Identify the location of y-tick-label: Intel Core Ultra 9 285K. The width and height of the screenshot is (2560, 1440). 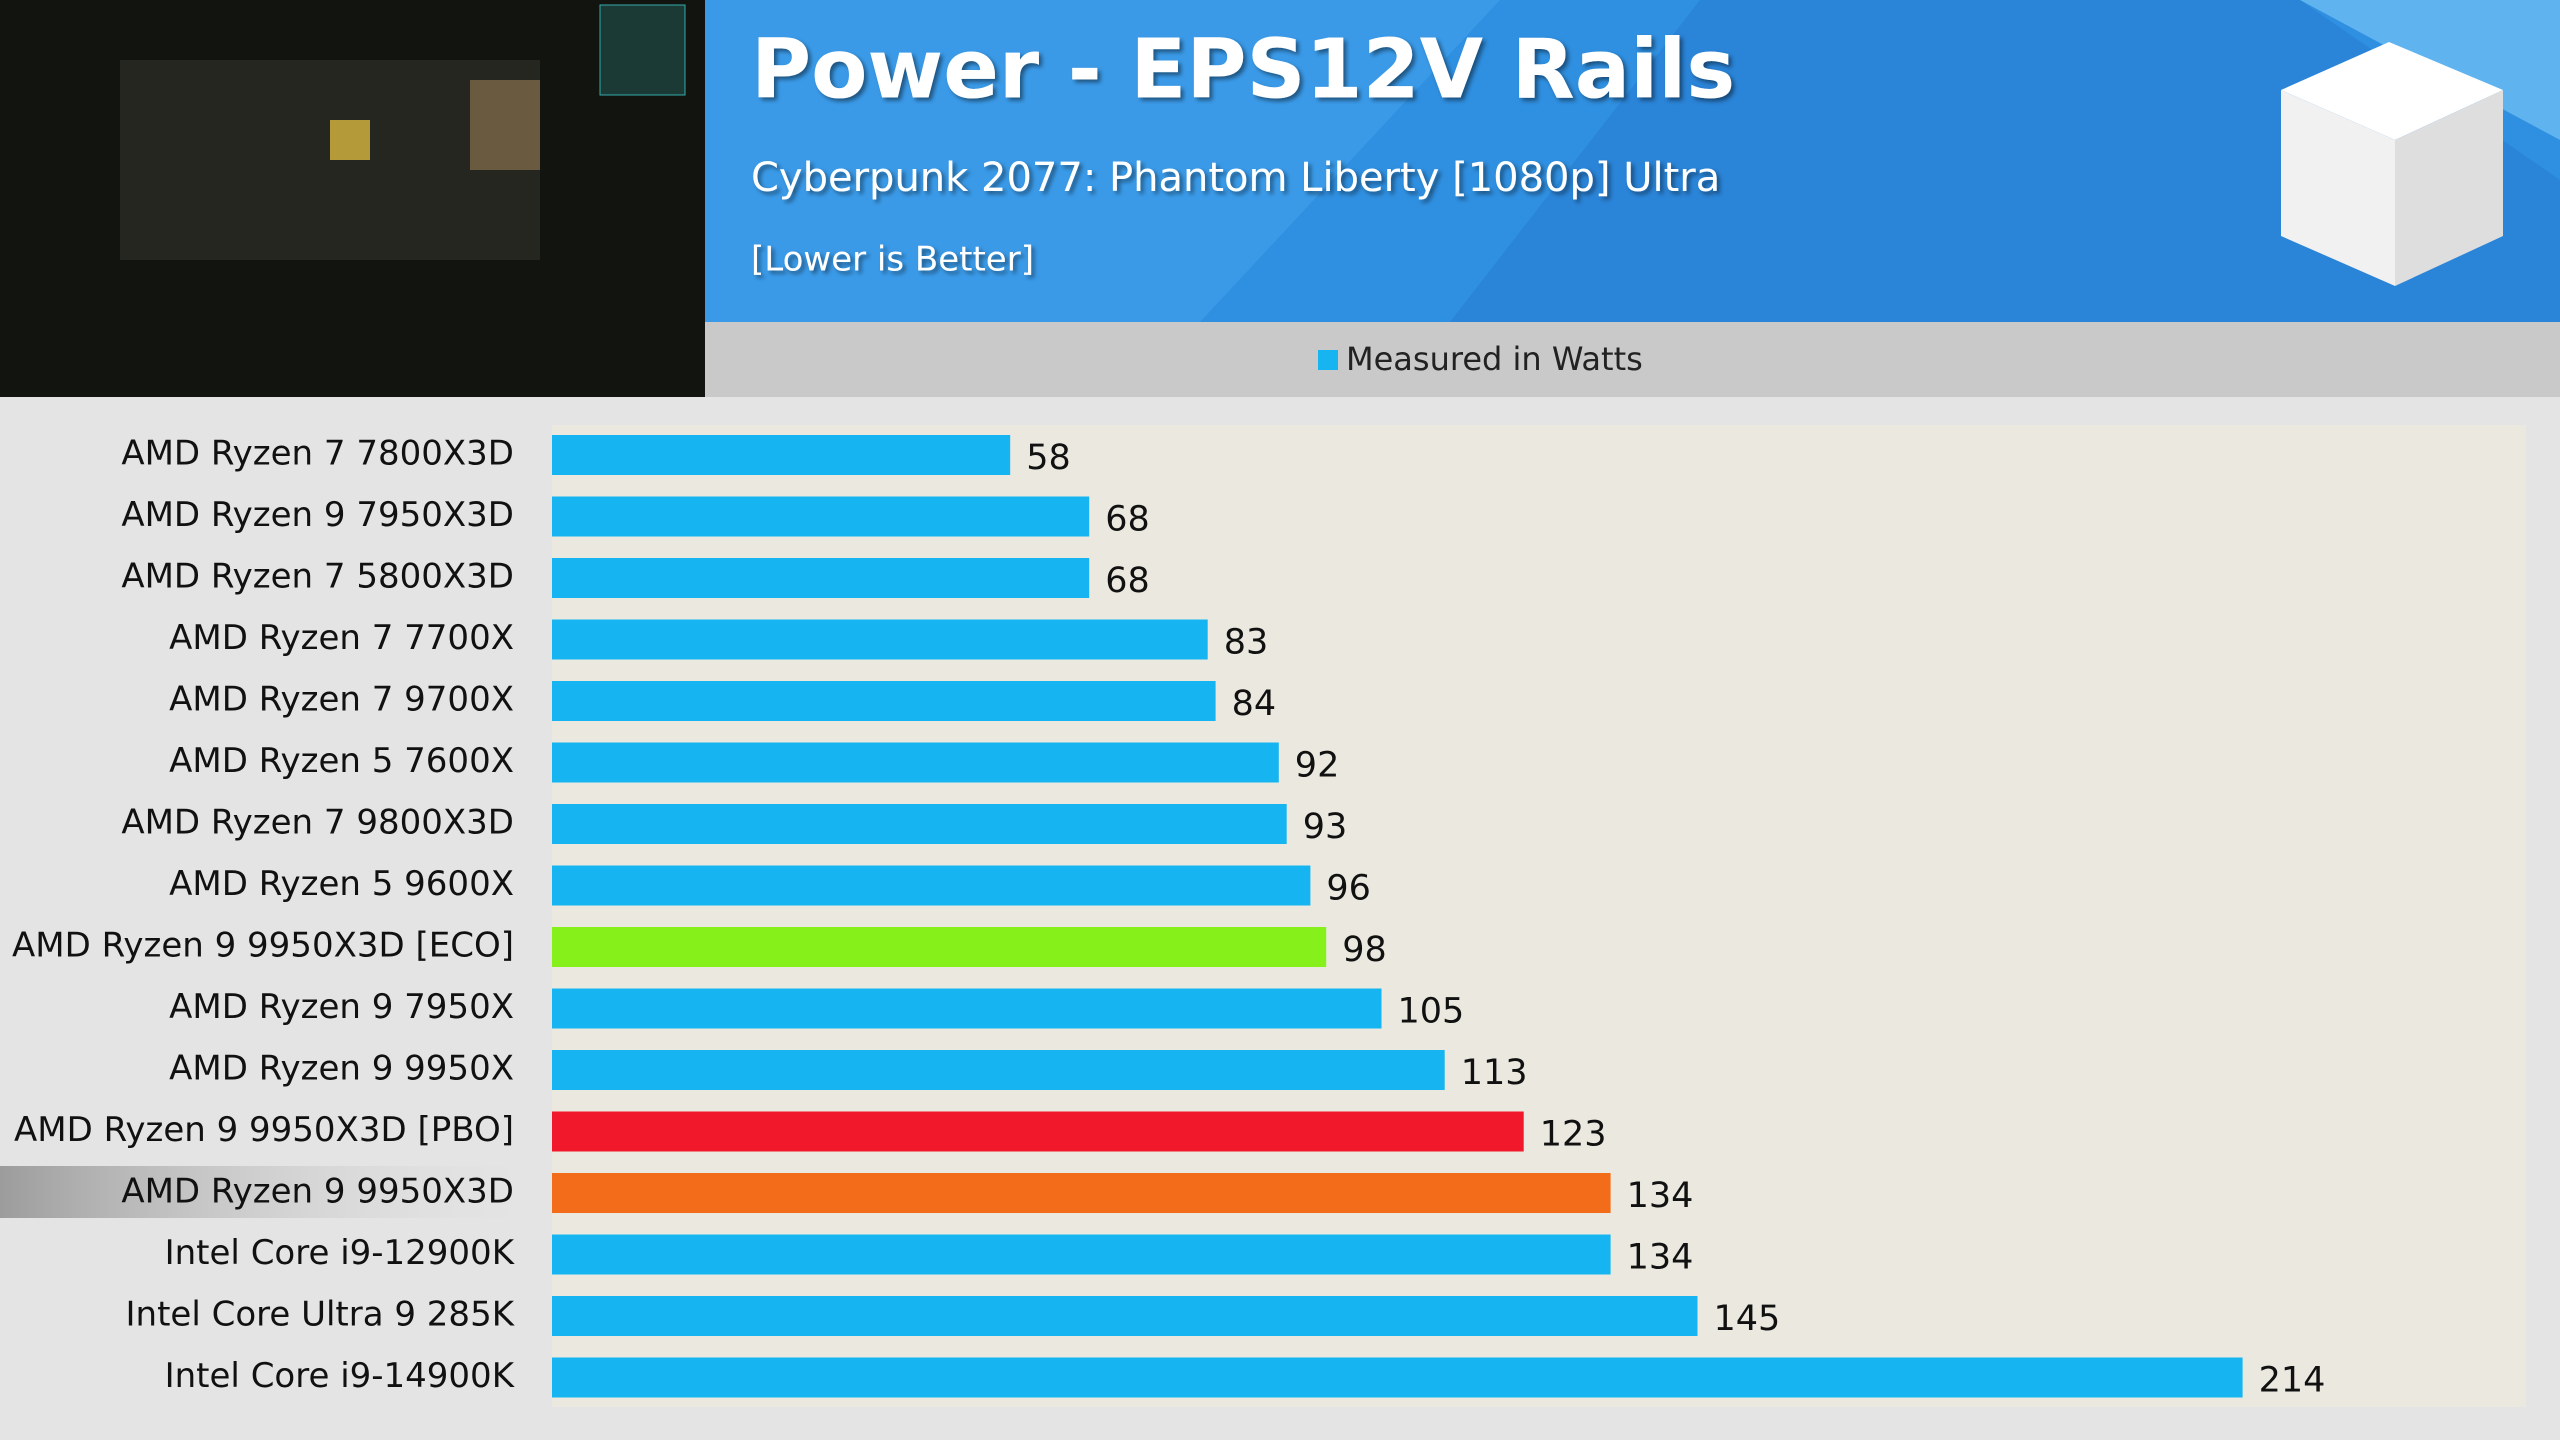
(321, 1315).